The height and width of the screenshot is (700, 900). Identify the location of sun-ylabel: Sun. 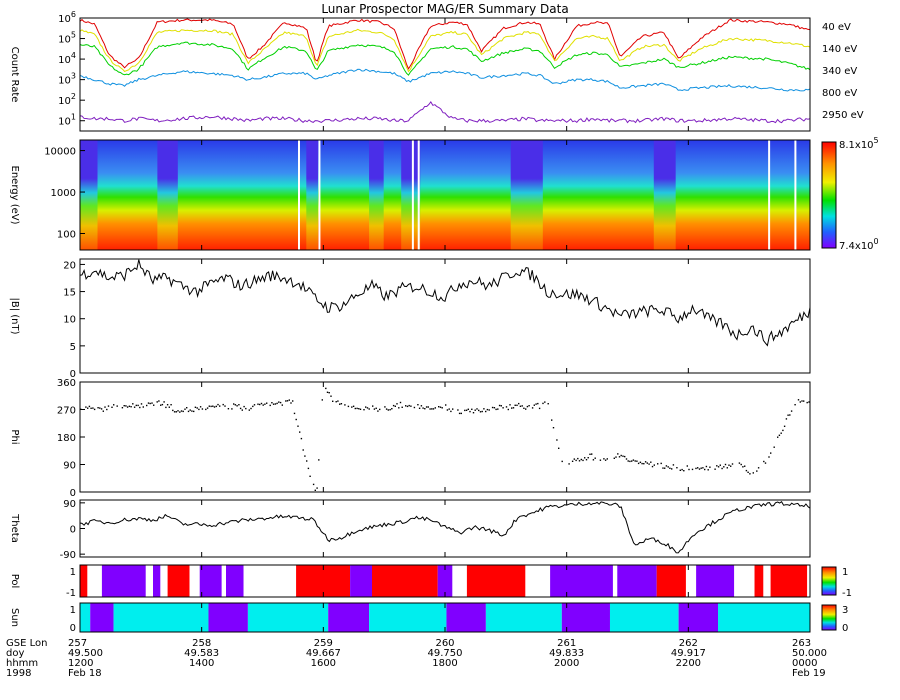
(14, 617).